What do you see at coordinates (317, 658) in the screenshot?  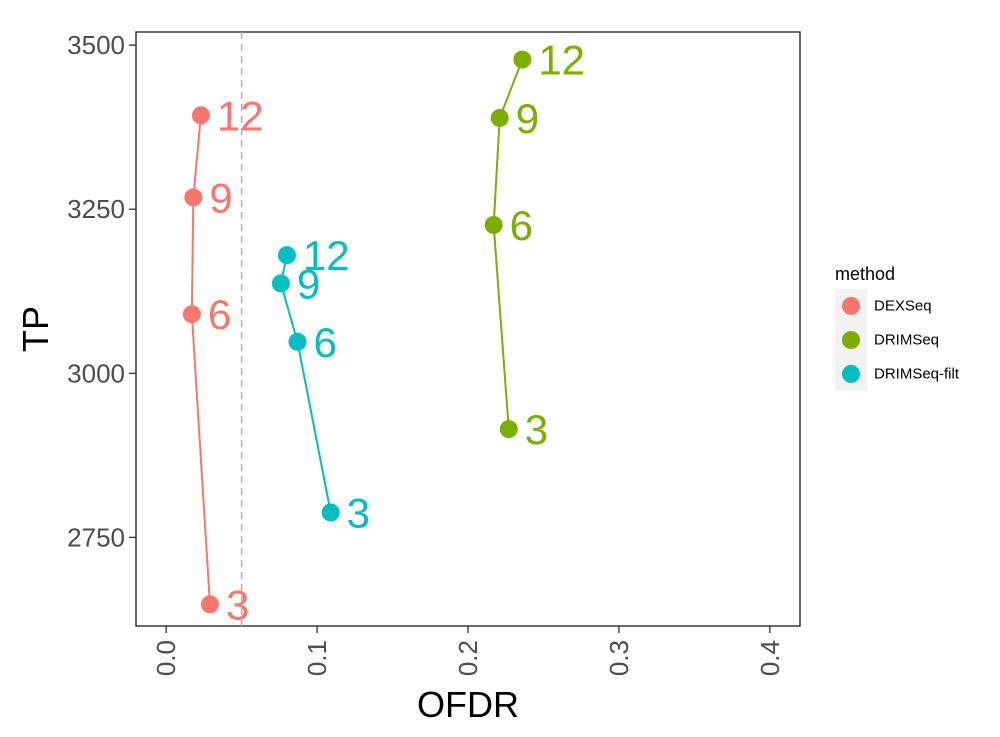 I see `x-tick-label: 0.1` at bounding box center [317, 658].